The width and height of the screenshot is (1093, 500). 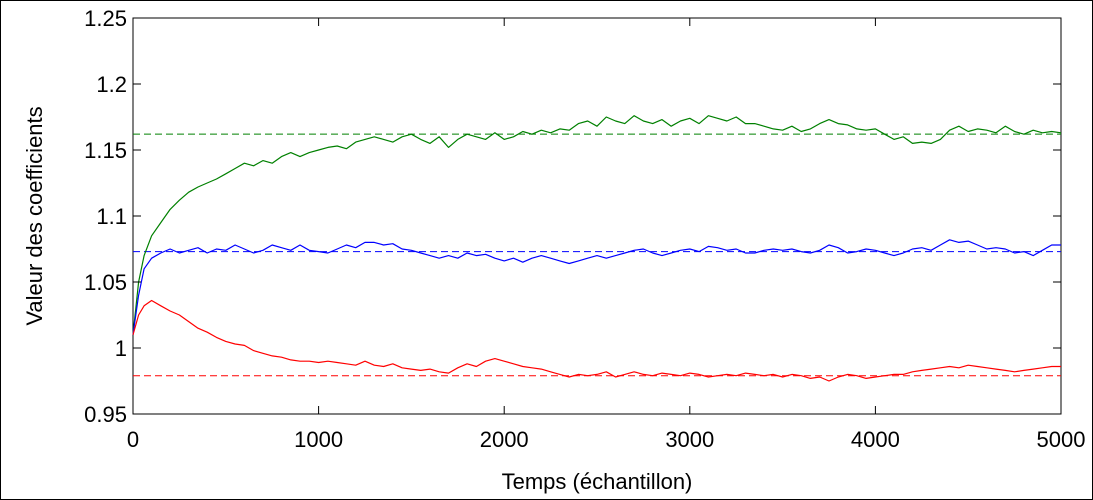 What do you see at coordinates (504, 439) in the screenshot?
I see `x-tick-label: 2000` at bounding box center [504, 439].